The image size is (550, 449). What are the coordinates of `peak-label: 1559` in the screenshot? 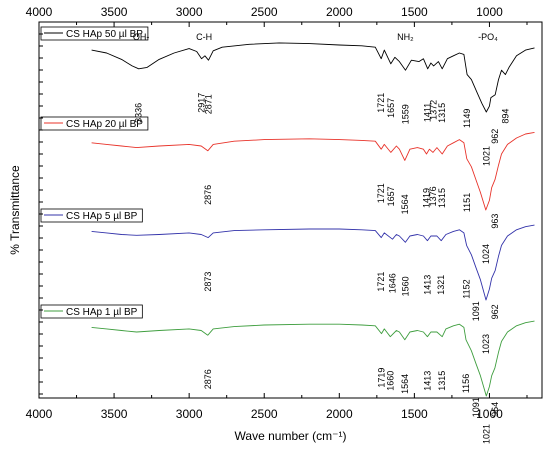 It's located at (406, 114).